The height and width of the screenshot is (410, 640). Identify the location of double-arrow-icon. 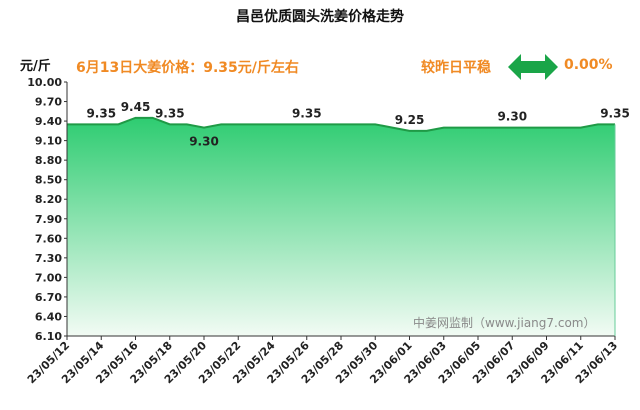
(533, 67).